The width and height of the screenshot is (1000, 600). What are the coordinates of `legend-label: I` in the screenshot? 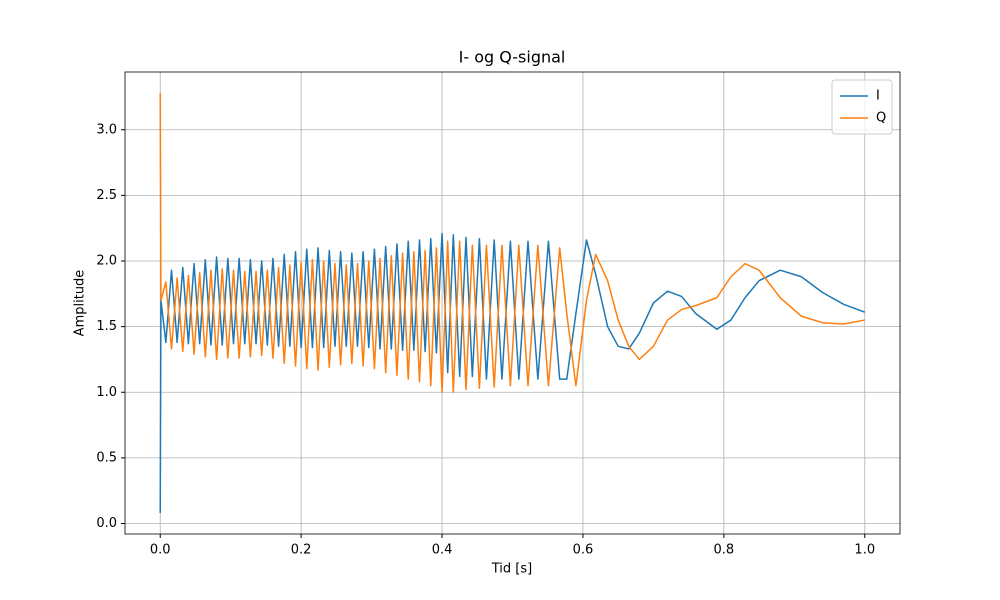 It's located at (878, 96).